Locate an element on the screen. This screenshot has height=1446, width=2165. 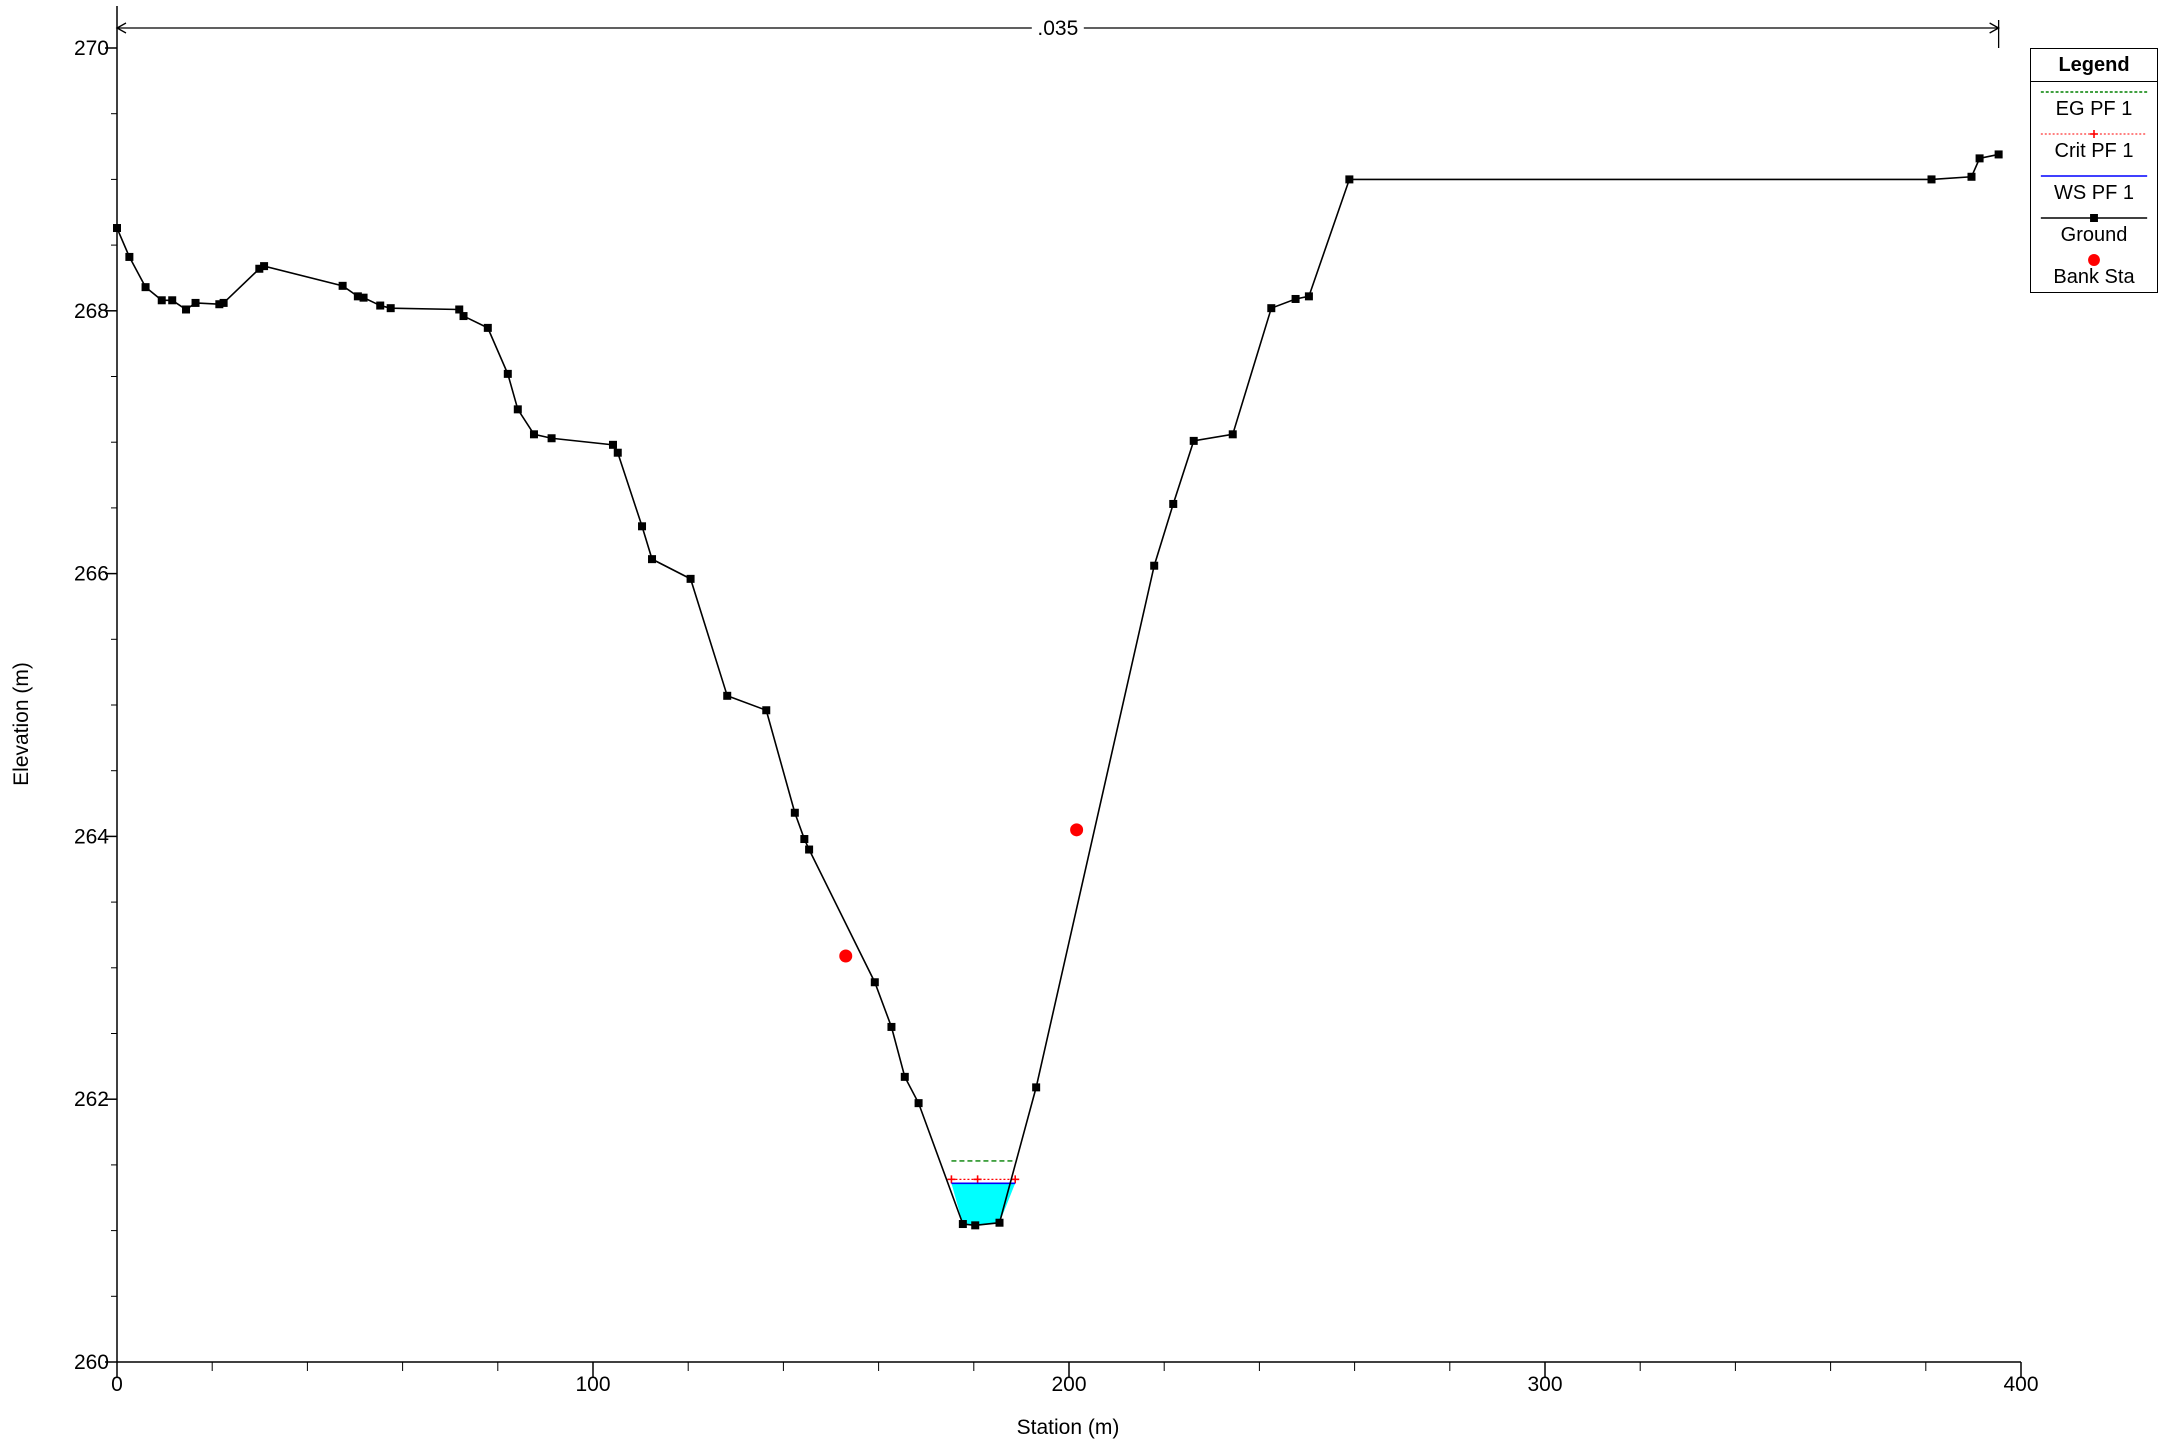
legend-item-ws: WS PF 1 is located at coordinates (2094, 187).